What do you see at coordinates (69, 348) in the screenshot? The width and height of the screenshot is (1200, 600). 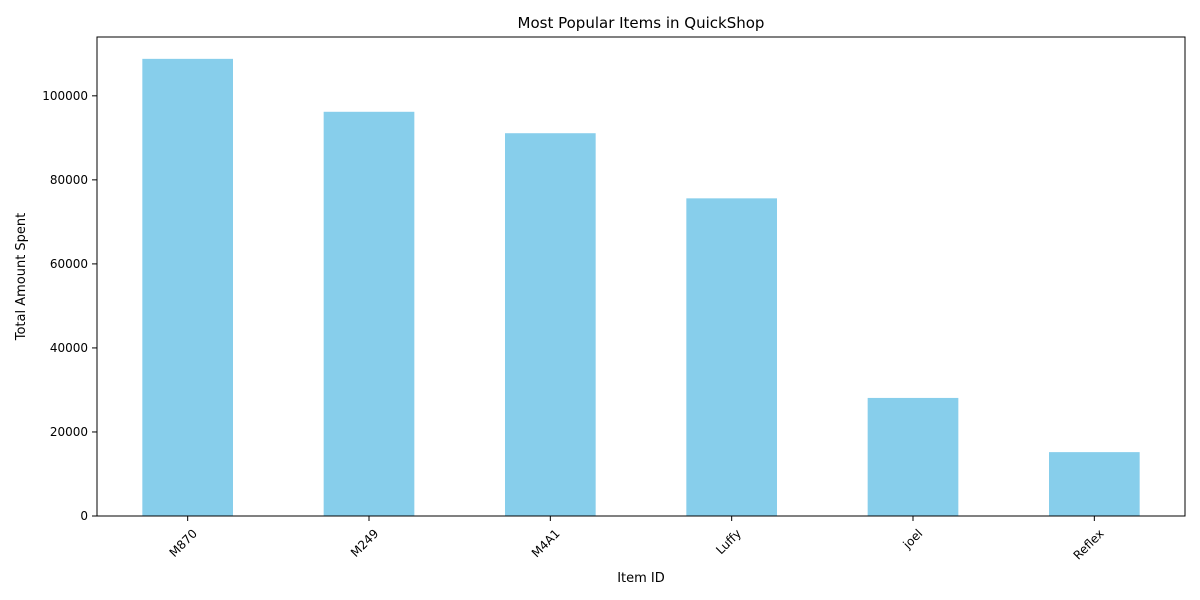 I see `y-tick-label: 40000` at bounding box center [69, 348].